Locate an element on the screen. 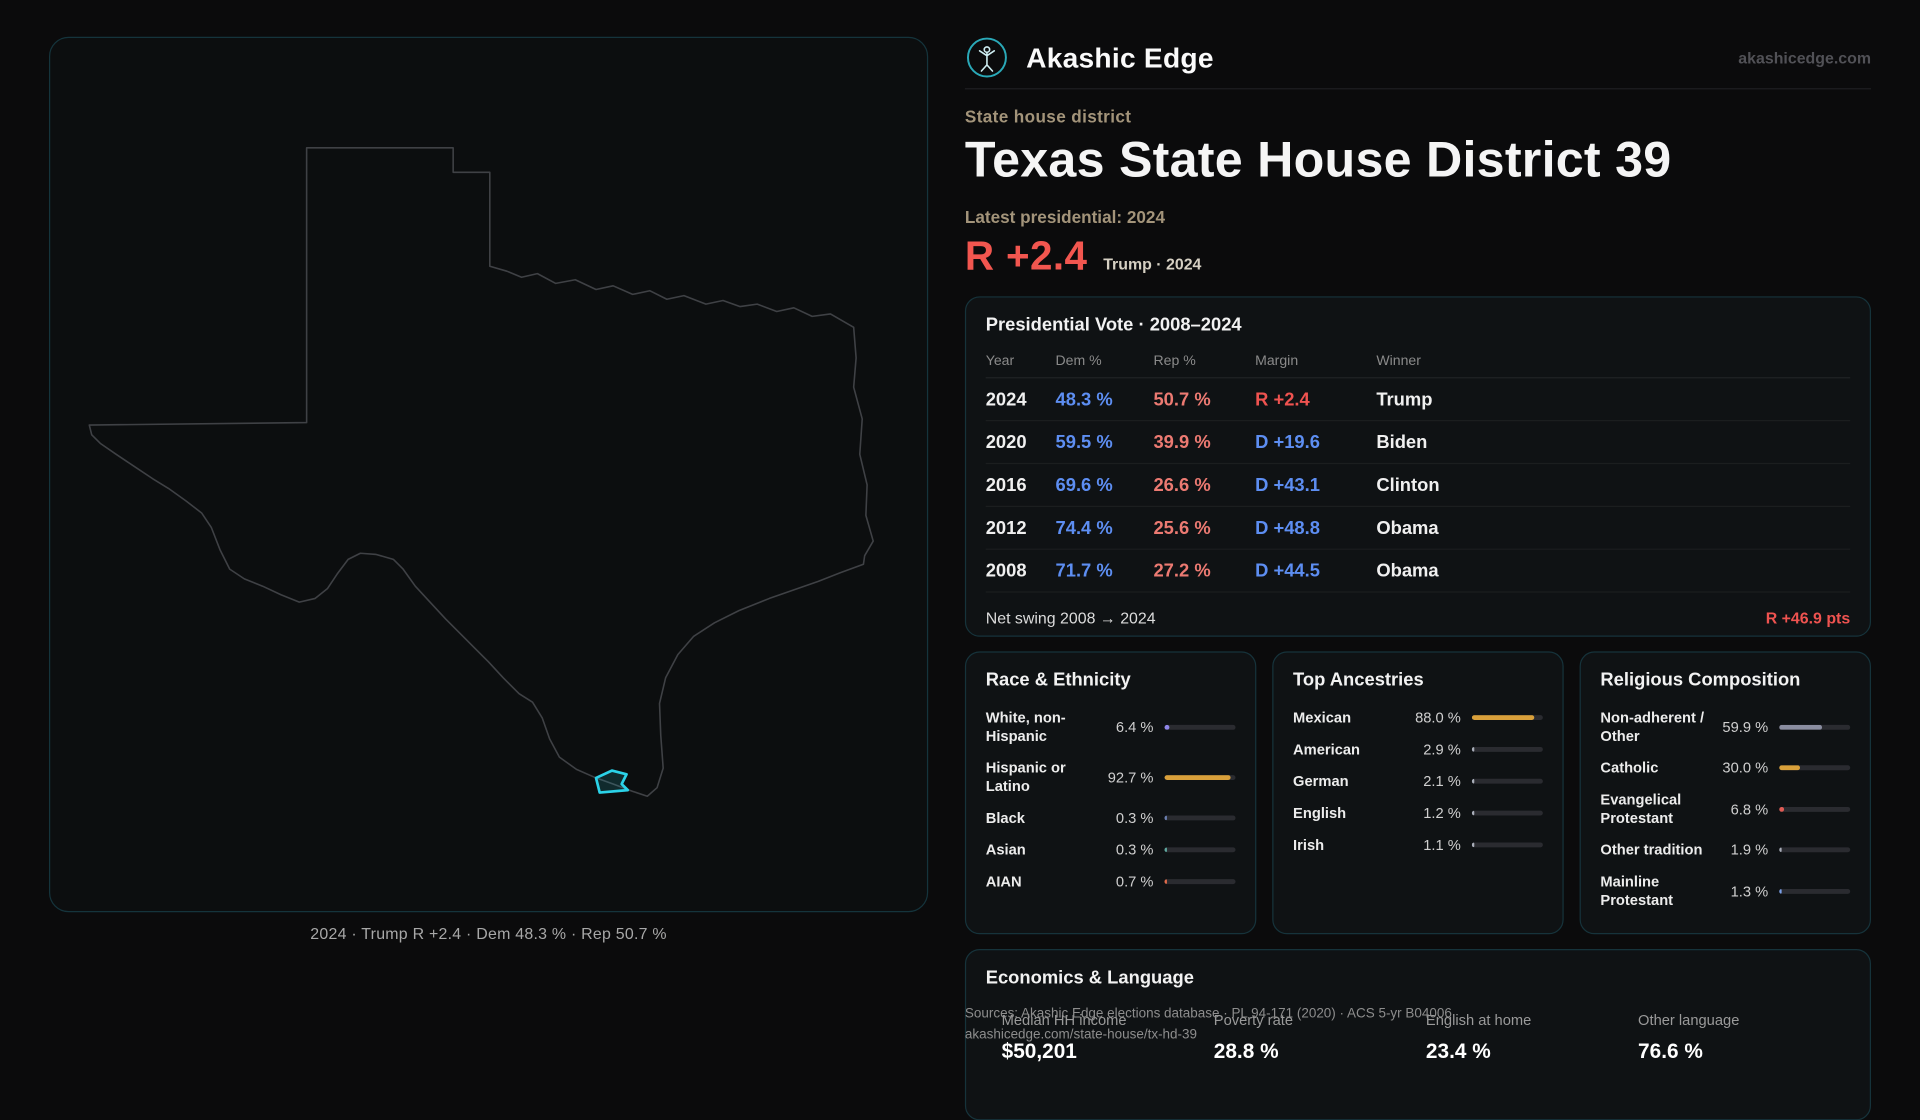 This screenshot has width=1920, height=1120. cell-margin: D +43.1 is located at coordinates (1287, 485).